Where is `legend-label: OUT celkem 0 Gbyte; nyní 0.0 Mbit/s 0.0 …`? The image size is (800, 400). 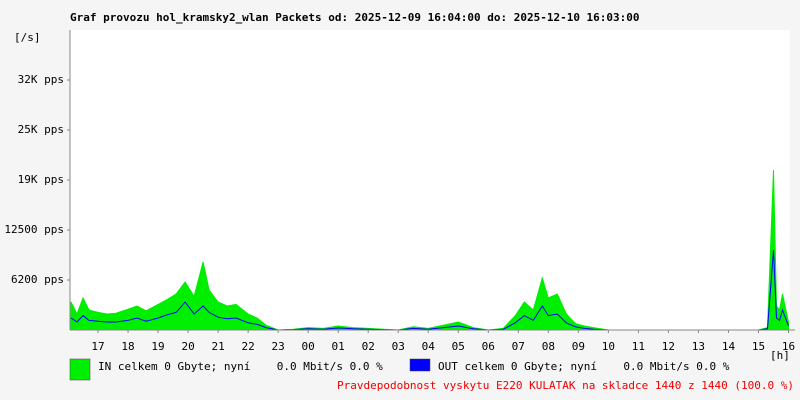 legend-label: OUT celkem 0 Gbyte; nyní 0.0 Mbit/s 0.0 … is located at coordinates (584, 366).